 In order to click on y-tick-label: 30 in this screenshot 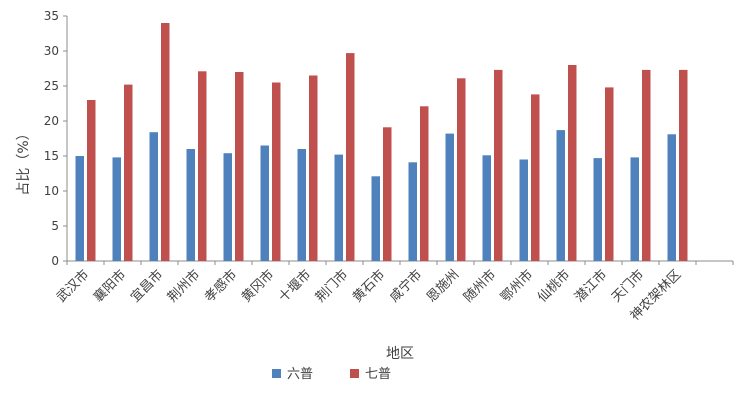, I will do `click(51, 51)`.